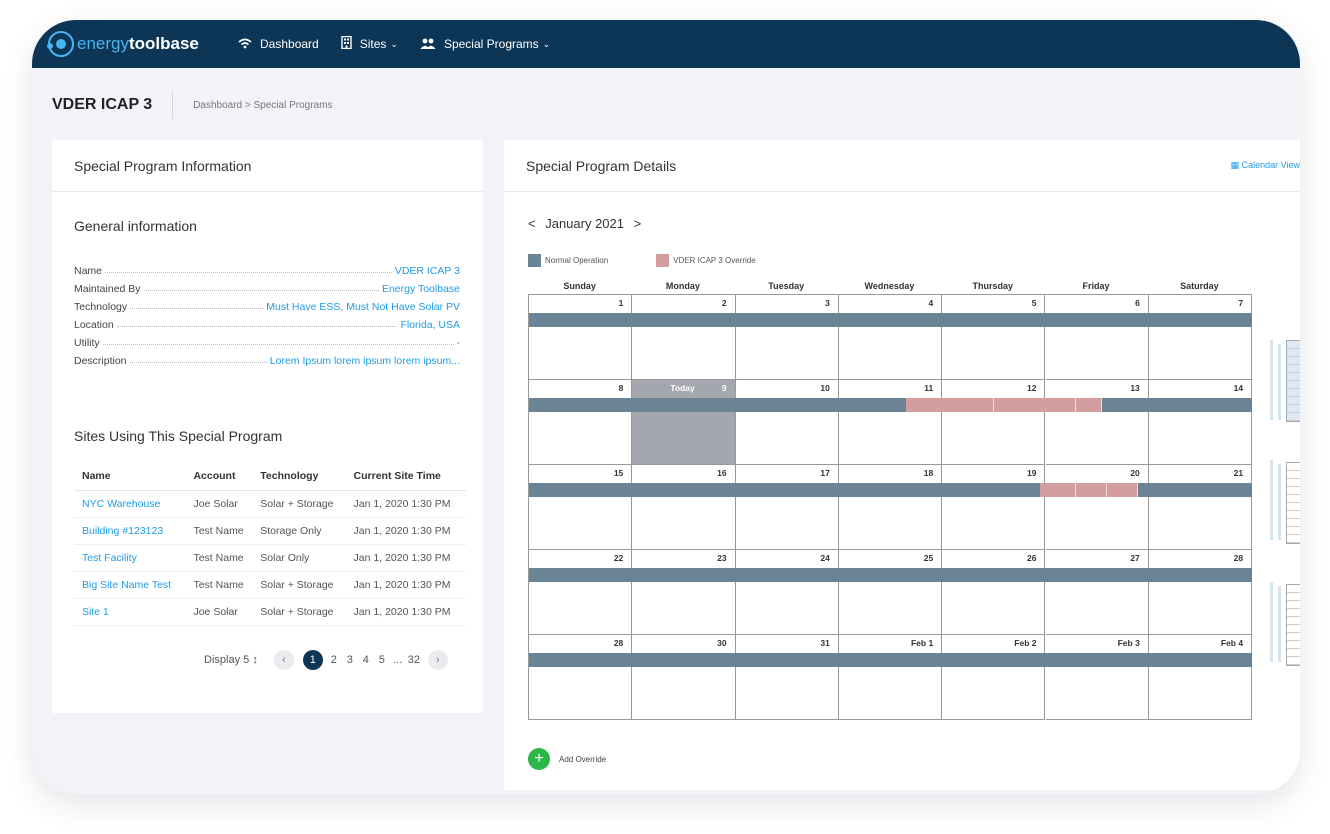 This screenshot has height=834, width=1330. What do you see at coordinates (365, 660) in the screenshot?
I see `page-number: 4` at bounding box center [365, 660].